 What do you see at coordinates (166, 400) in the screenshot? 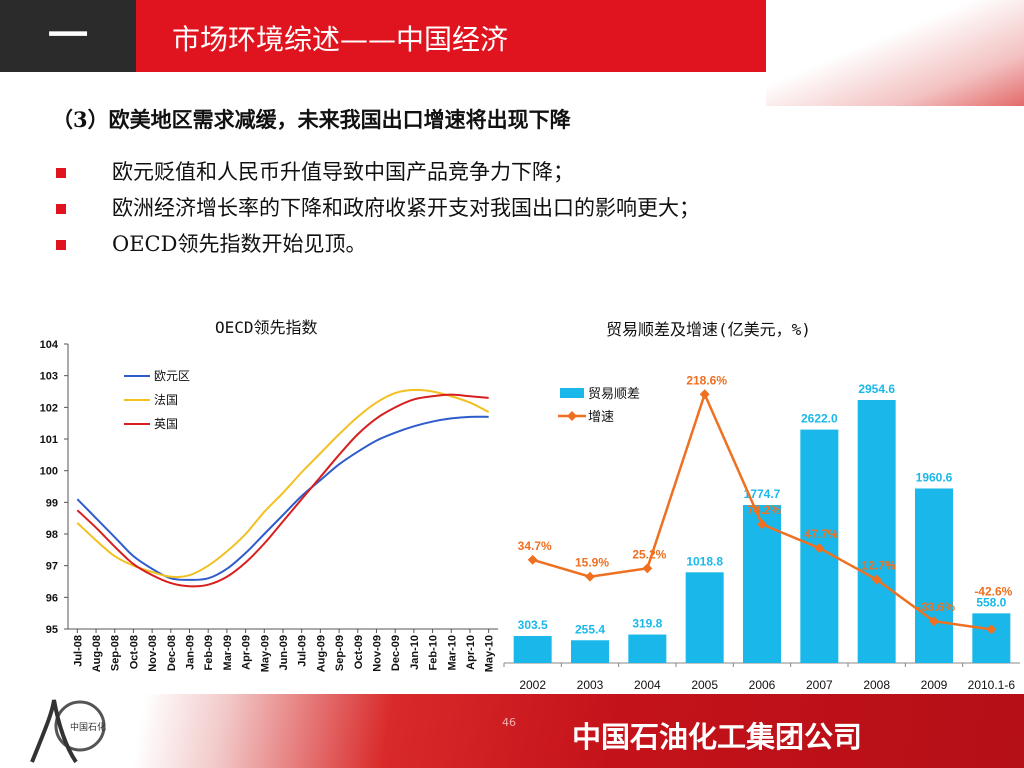
I see `legend-label-1: 法国` at bounding box center [166, 400].